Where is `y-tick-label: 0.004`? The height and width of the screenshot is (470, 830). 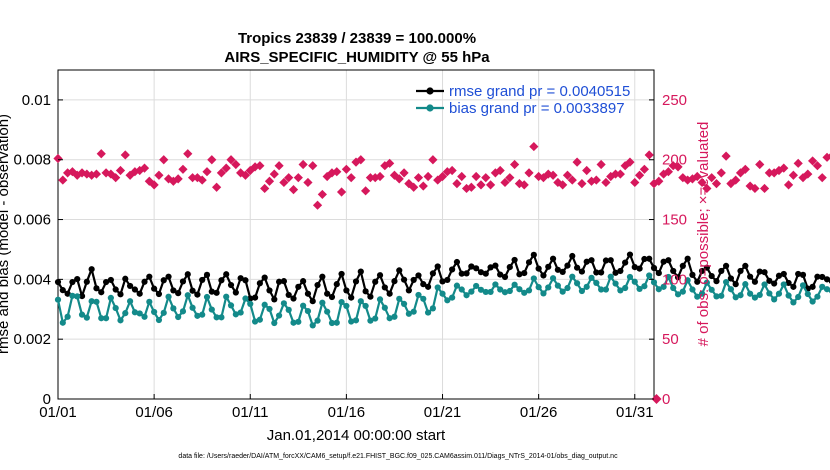 y-tick-label: 0.004 is located at coordinates (32, 279).